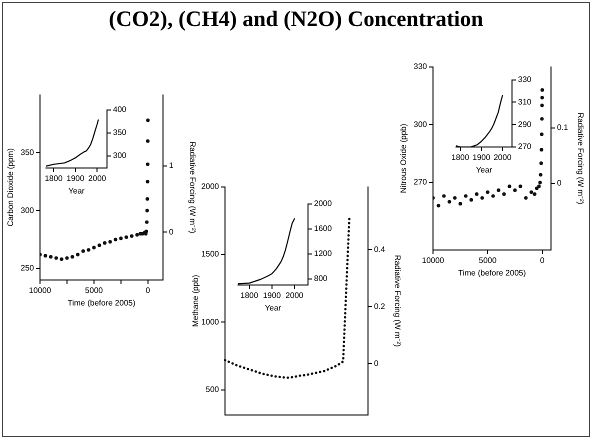 This screenshot has height=439, width=592. What do you see at coordinates (421, 182) in the screenshot?
I see `y-tick-label: 270` at bounding box center [421, 182].